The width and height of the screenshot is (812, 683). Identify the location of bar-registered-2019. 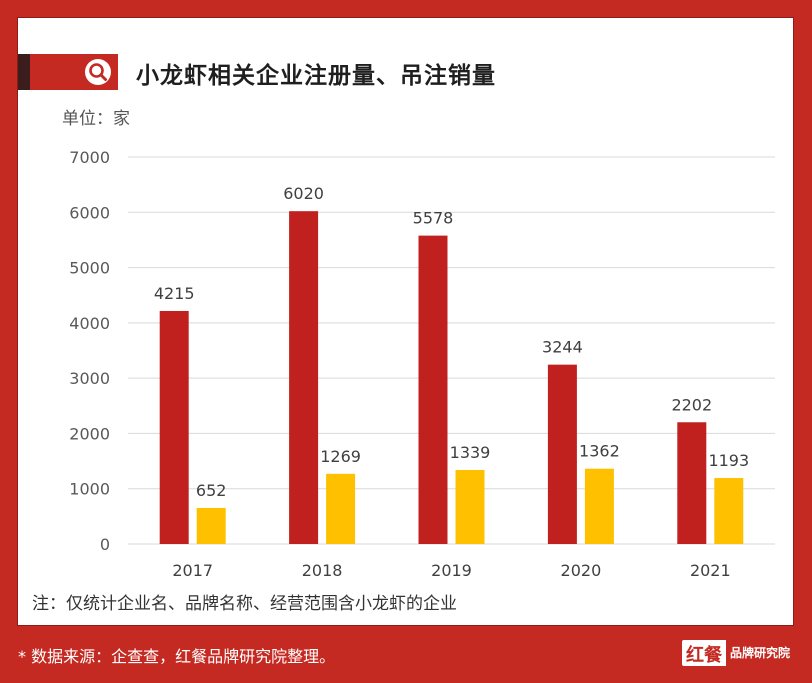
(433, 390).